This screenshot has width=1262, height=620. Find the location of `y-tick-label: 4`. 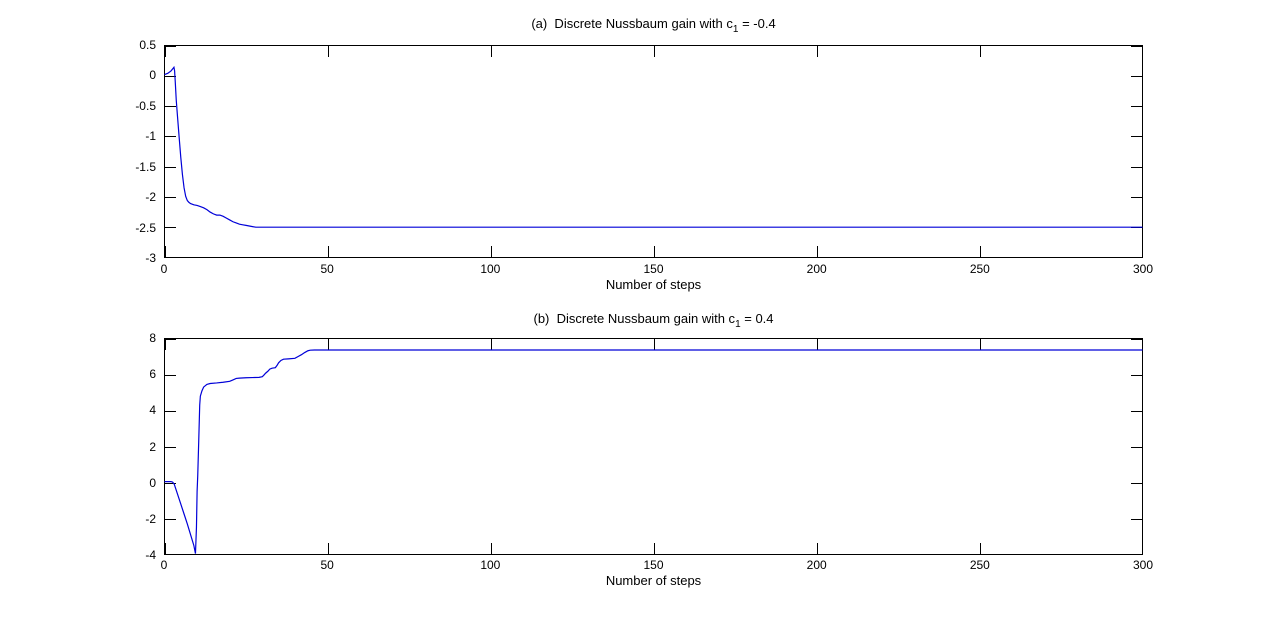

y-tick-label: 4 is located at coordinates (152, 410).